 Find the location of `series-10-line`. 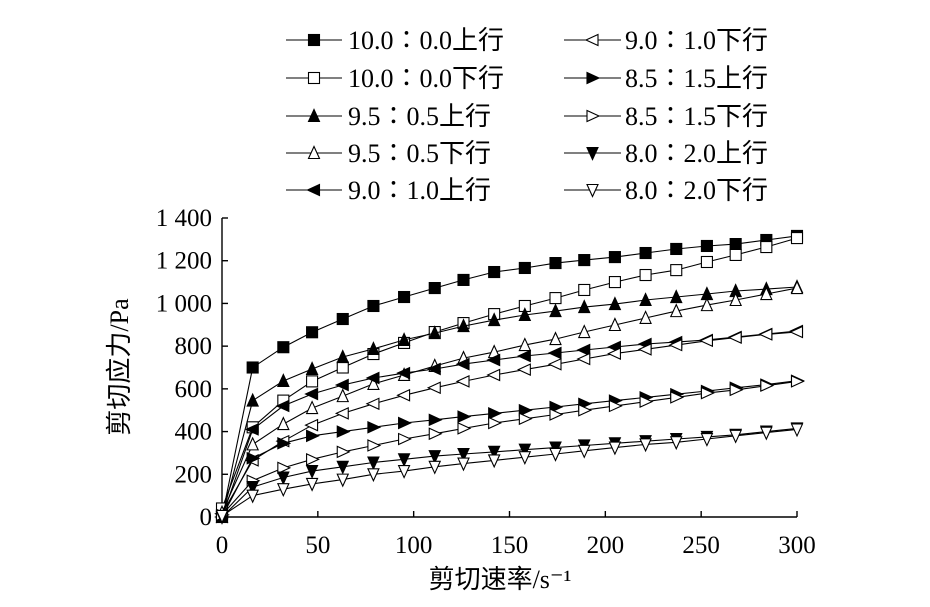

series-10-line is located at coordinates (509, 472).